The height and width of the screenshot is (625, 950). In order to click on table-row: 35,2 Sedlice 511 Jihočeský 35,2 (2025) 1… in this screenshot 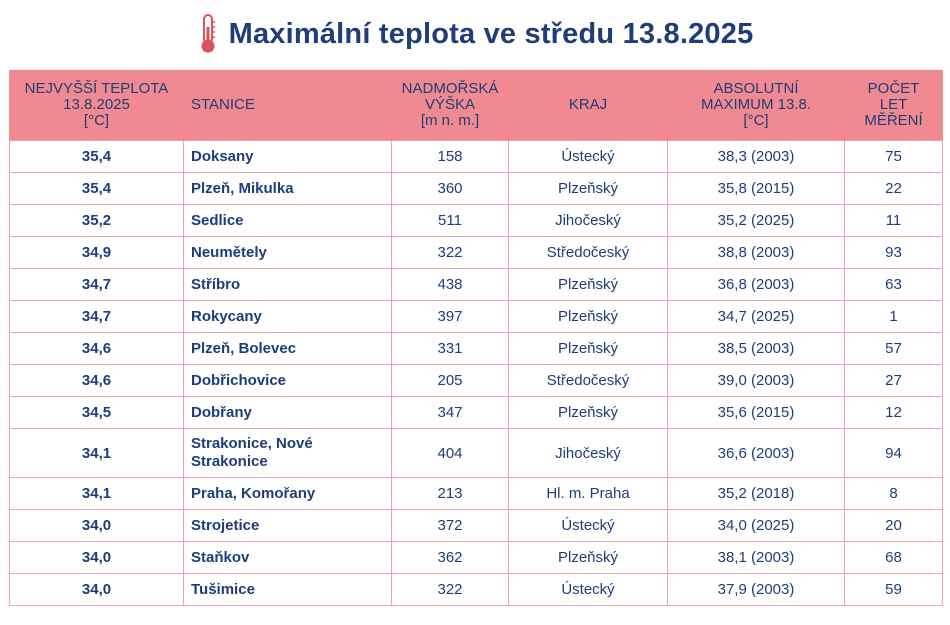, I will do `click(476, 220)`.